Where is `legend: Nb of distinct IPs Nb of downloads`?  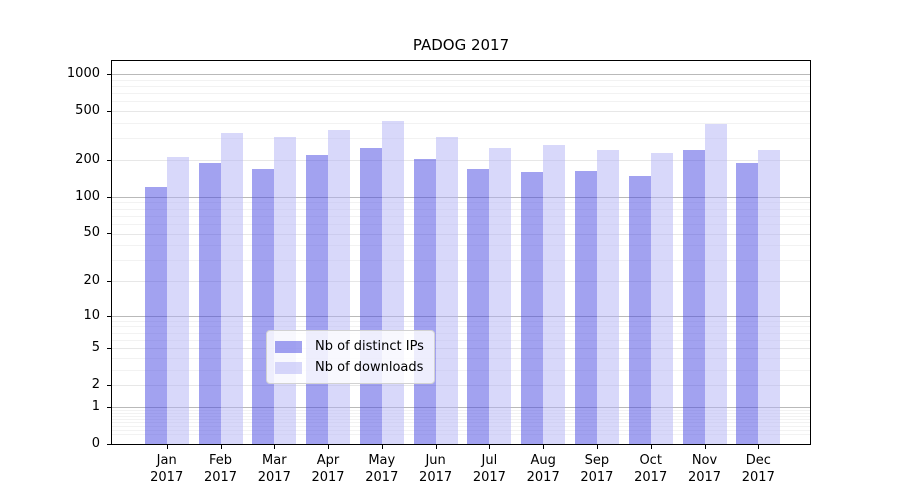
legend: Nb of distinct IPs Nb of downloads is located at coordinates (350, 357).